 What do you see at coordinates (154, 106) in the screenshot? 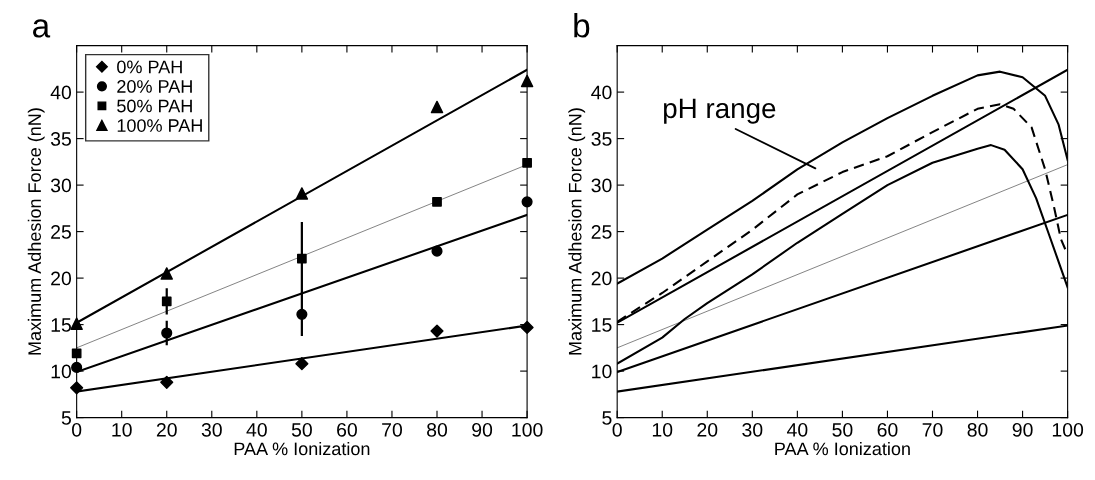
I see `legend-label: 50% PAH` at bounding box center [154, 106].